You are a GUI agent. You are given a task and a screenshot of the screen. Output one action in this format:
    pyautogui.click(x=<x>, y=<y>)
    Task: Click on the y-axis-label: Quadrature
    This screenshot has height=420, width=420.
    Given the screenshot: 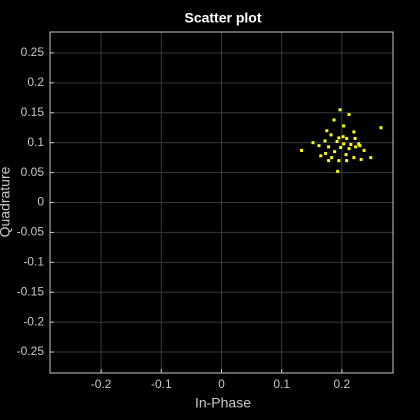 What is the action you would take?
    pyautogui.click(x=6, y=201)
    